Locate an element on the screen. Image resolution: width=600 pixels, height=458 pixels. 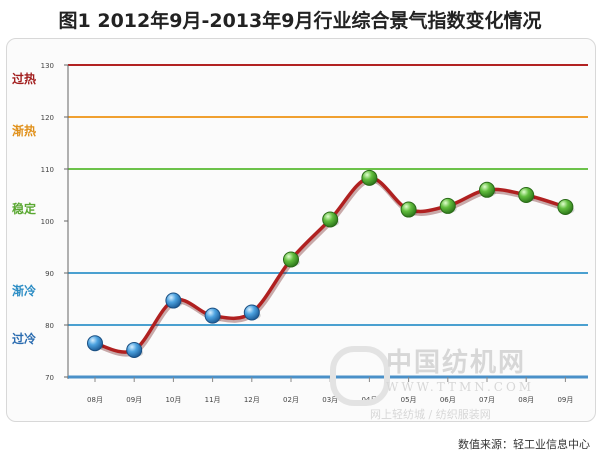
watermark-tagline: 网上轻纺城 / 纺织服装网 is located at coordinates (430, 414).